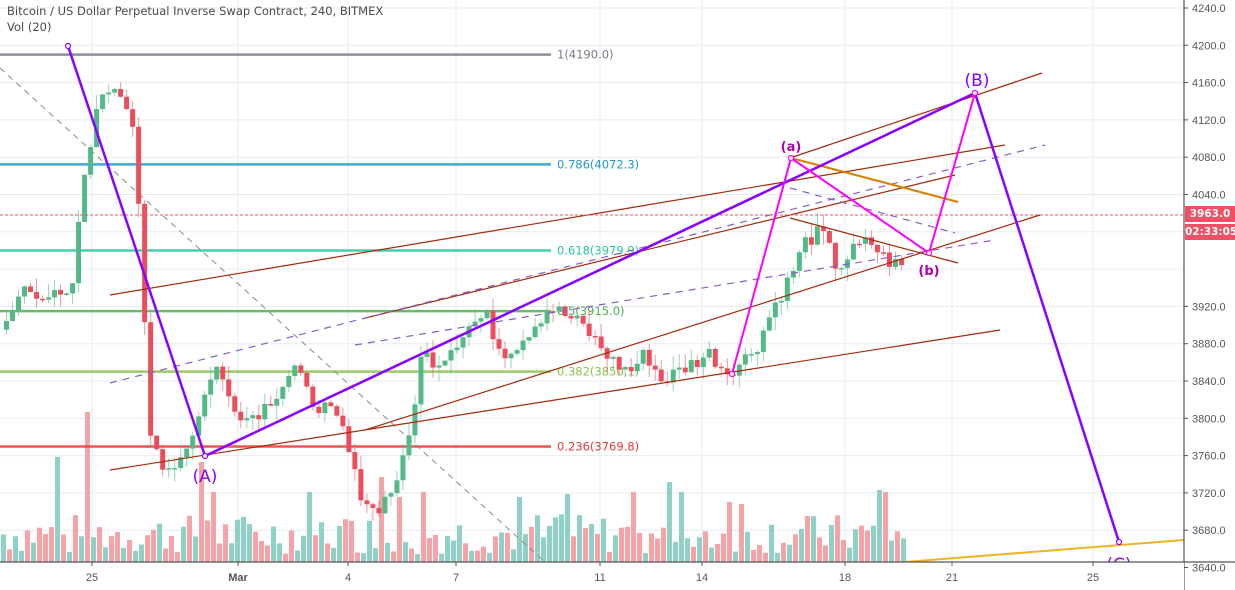 This screenshot has width=1235, height=590. Describe the element at coordinates (598, 164) in the screenshot. I see `svg-text: 0.786(4072.3)` at that location.